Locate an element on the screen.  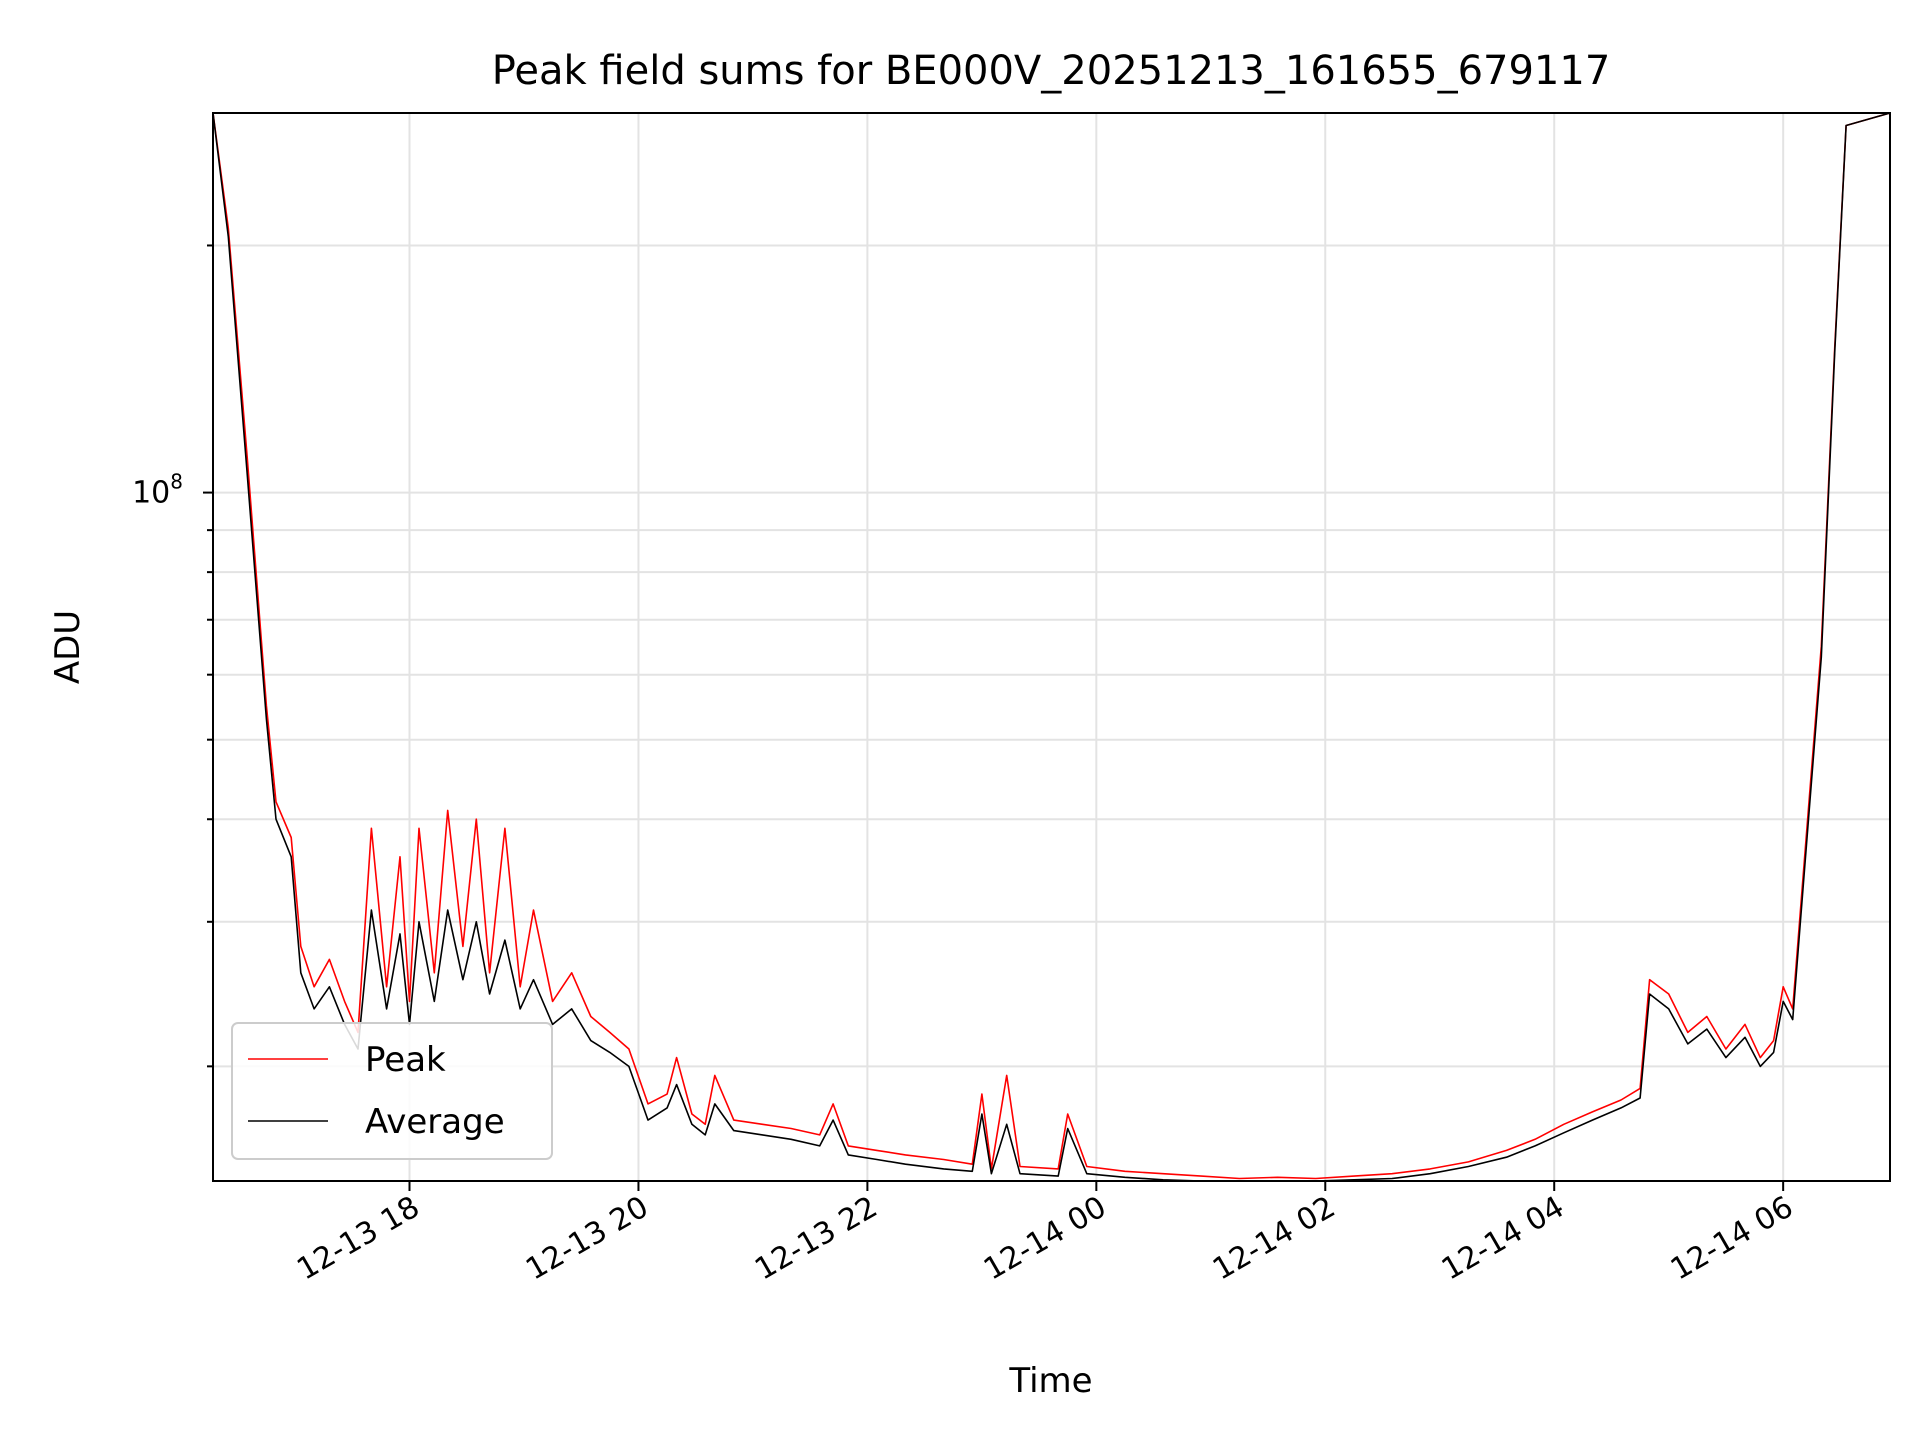
legend-box is located at coordinates (392, 1091).